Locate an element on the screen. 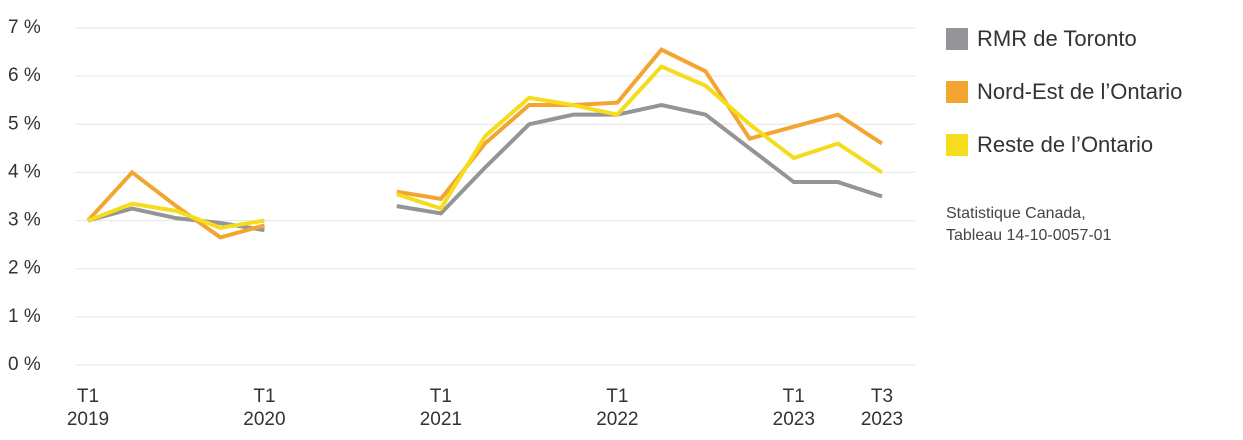  legend-label: Reste de l’Ontario is located at coordinates (1065, 144).